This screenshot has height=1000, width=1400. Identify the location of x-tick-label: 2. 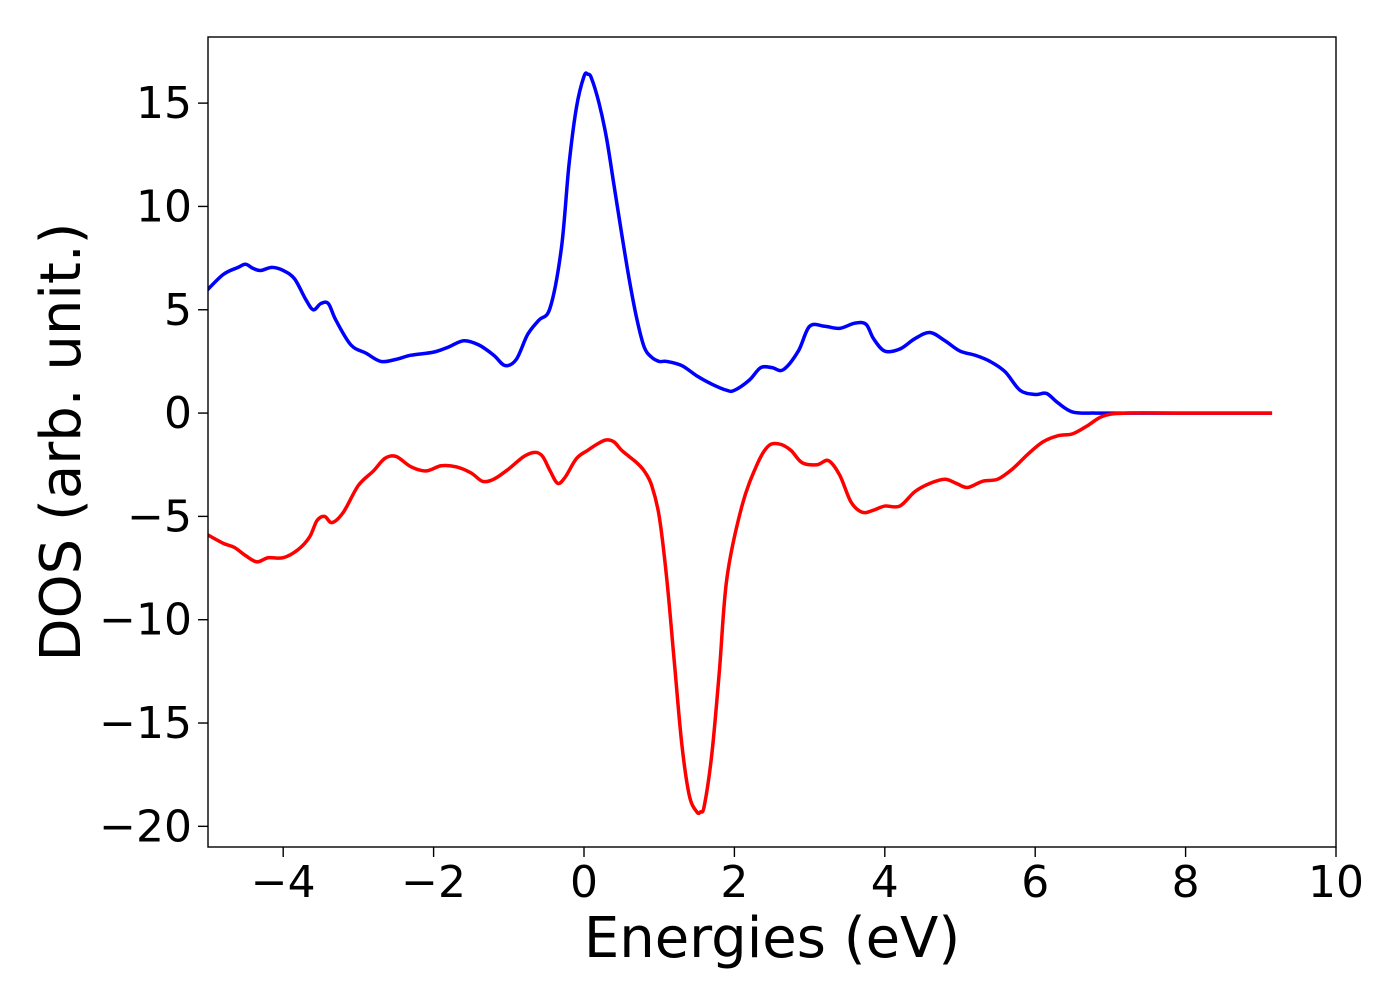
(734, 882).